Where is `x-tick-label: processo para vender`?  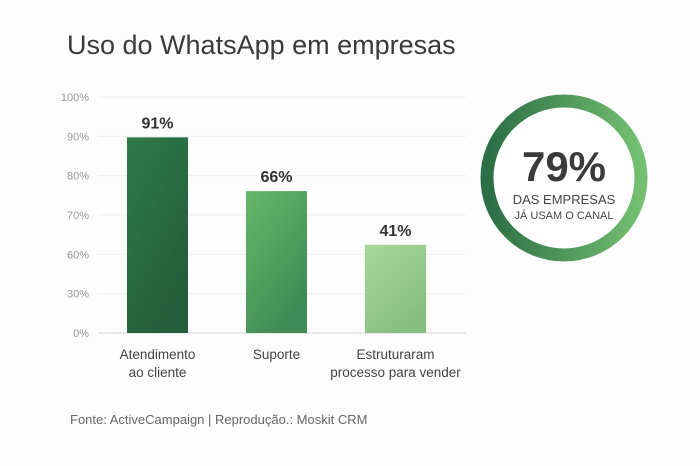 x-tick-label: processo para vender is located at coordinates (395, 372).